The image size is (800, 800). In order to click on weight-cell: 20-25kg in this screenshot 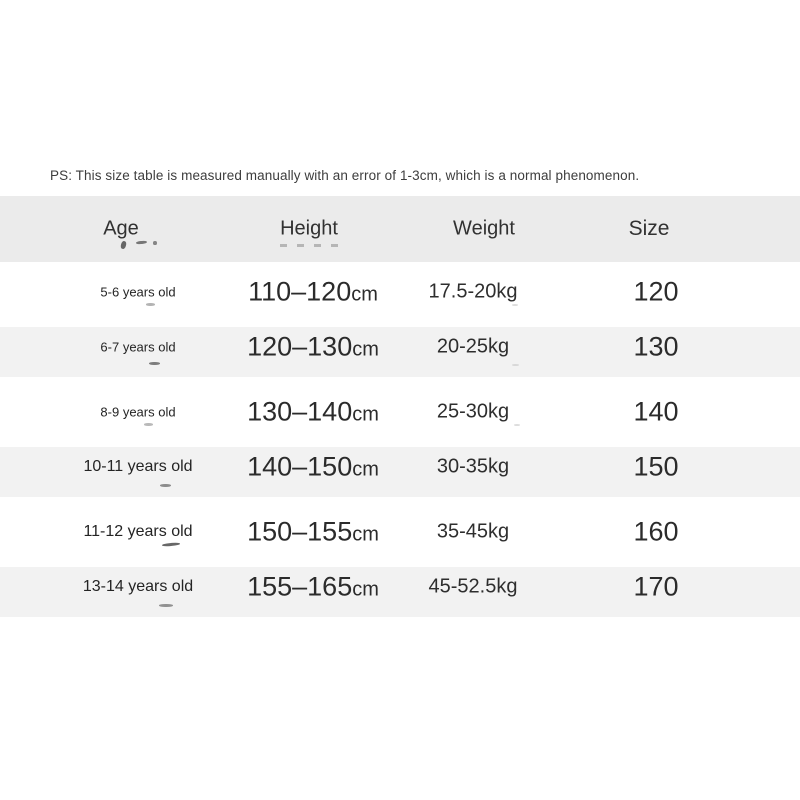, I will do `click(473, 346)`.